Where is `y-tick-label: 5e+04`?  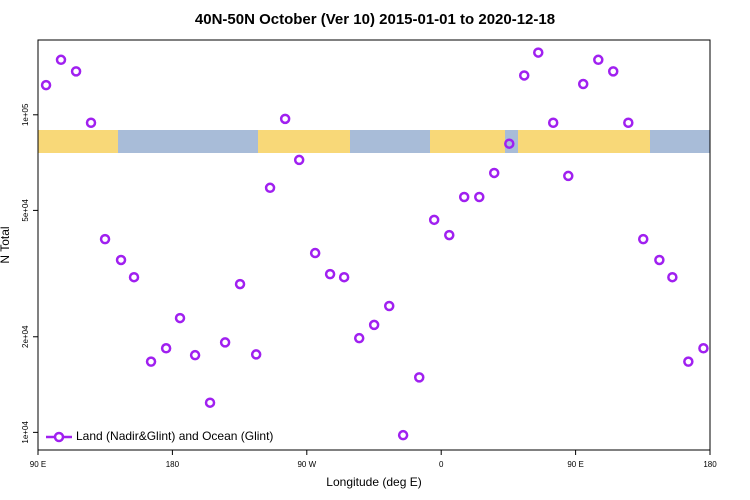 y-tick-label: 5e+04 is located at coordinates (25, 210).